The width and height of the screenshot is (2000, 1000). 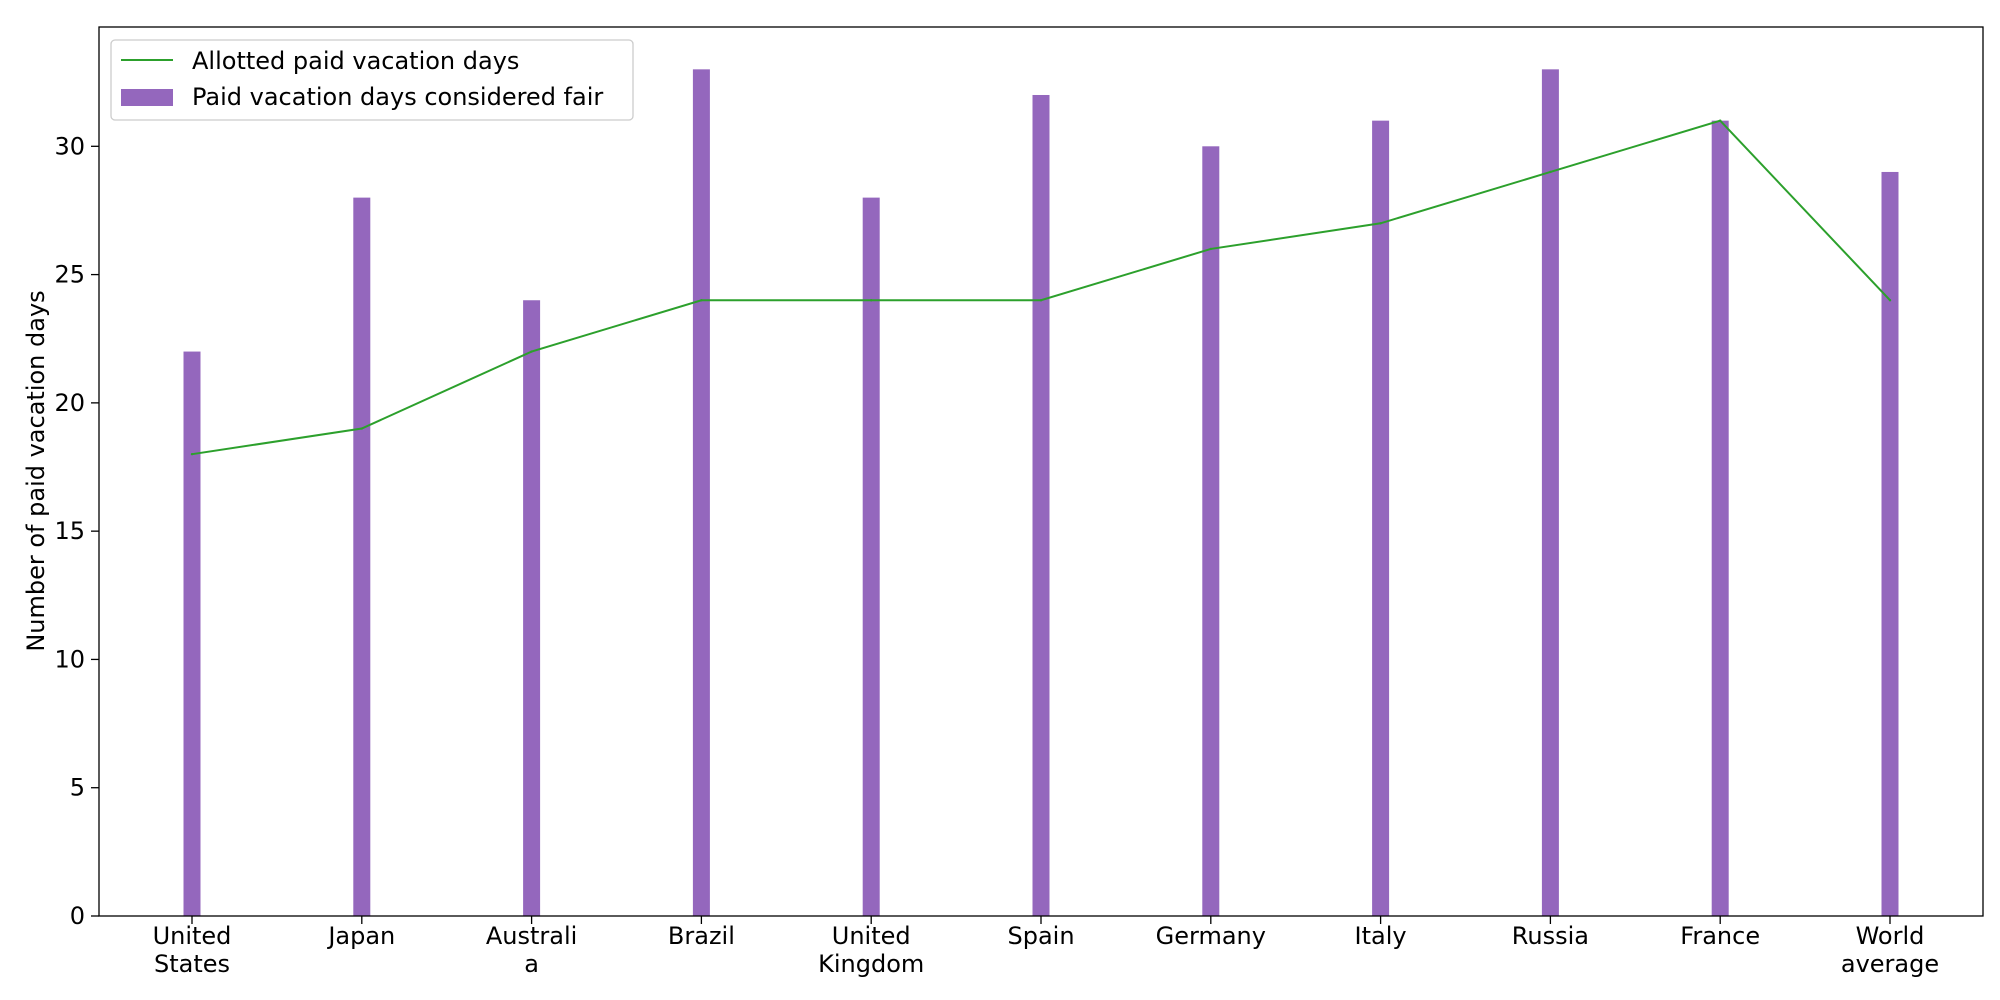 I want to click on y-tick-label: 0, so click(x=77, y=916).